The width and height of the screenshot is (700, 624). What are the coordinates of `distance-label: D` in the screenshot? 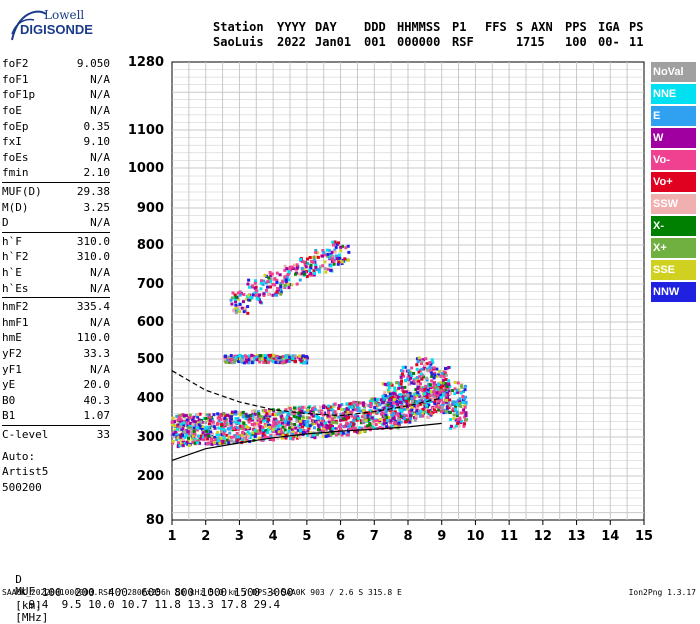 It's located at (18, 579).